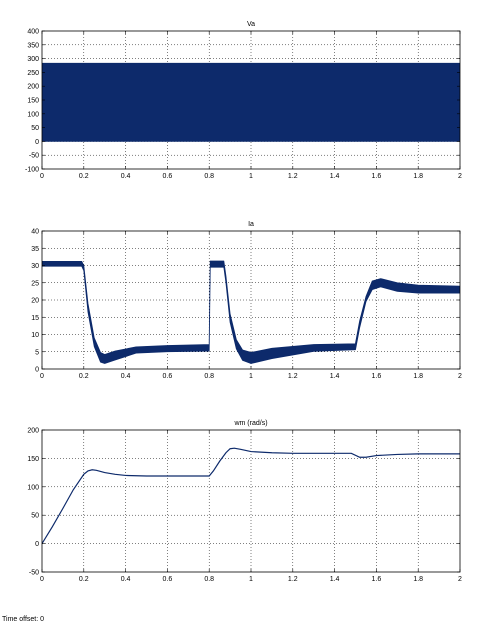  I want to click on y-tick-label: 30, so click(35, 266).